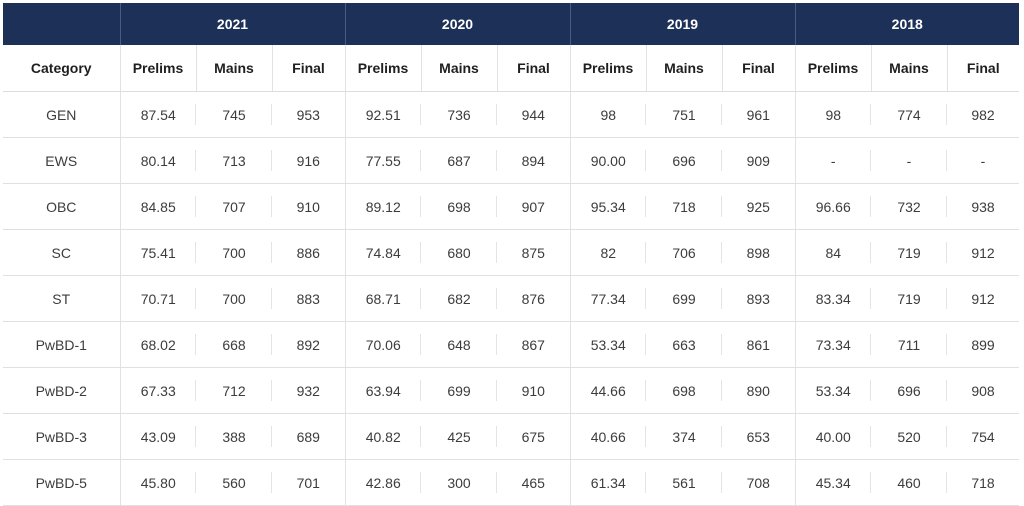  I want to click on prelims-cell-2019: 90.00, so click(608, 160).